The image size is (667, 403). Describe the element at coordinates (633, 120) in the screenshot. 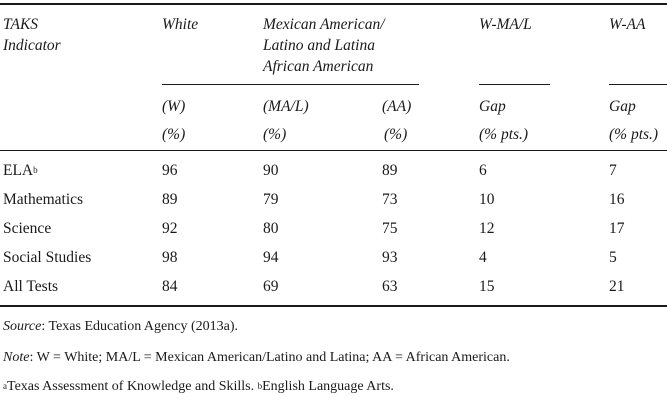

I see `gap-waa-subheader: Gap (% pts.)` at that location.